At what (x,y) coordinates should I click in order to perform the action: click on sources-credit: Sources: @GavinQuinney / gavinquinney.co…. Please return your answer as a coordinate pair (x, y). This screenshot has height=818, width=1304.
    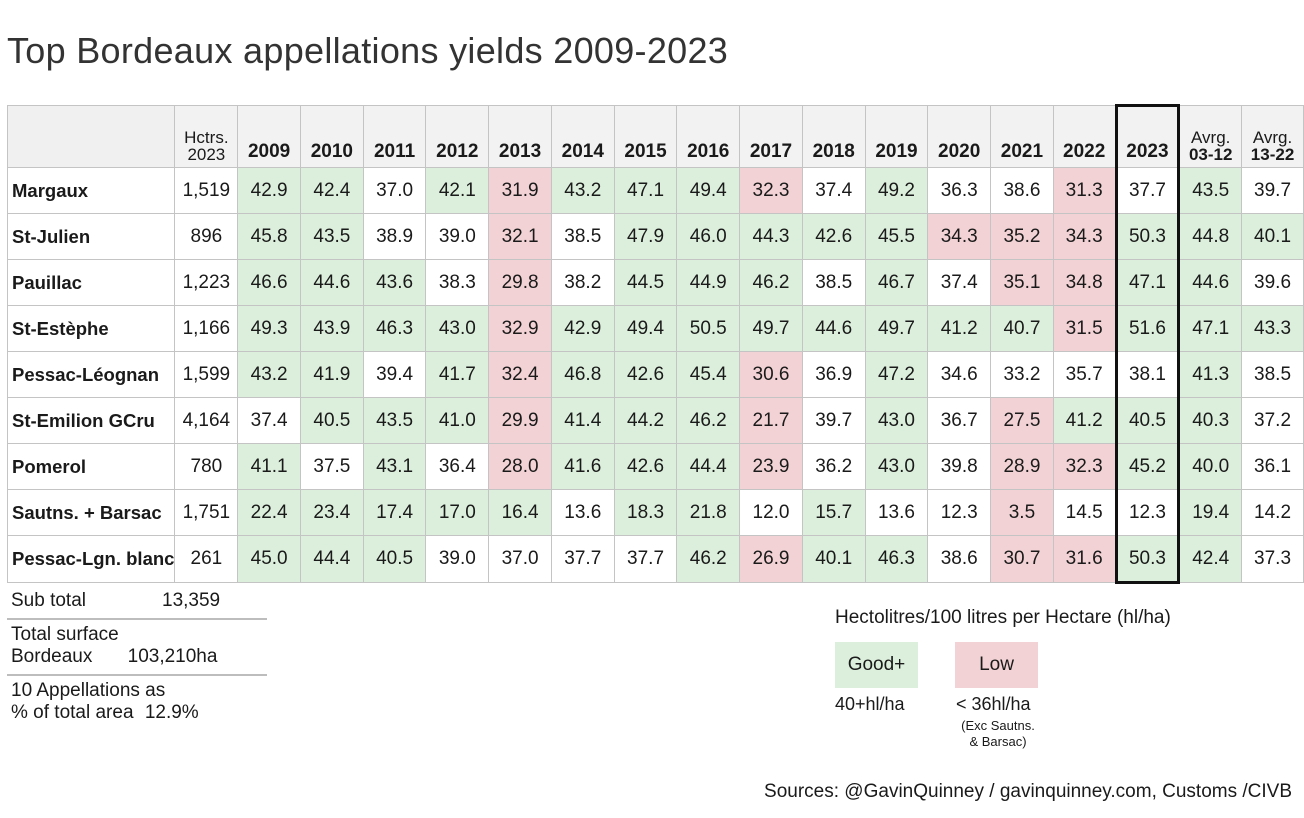
    Looking at the image, I should click on (1028, 791).